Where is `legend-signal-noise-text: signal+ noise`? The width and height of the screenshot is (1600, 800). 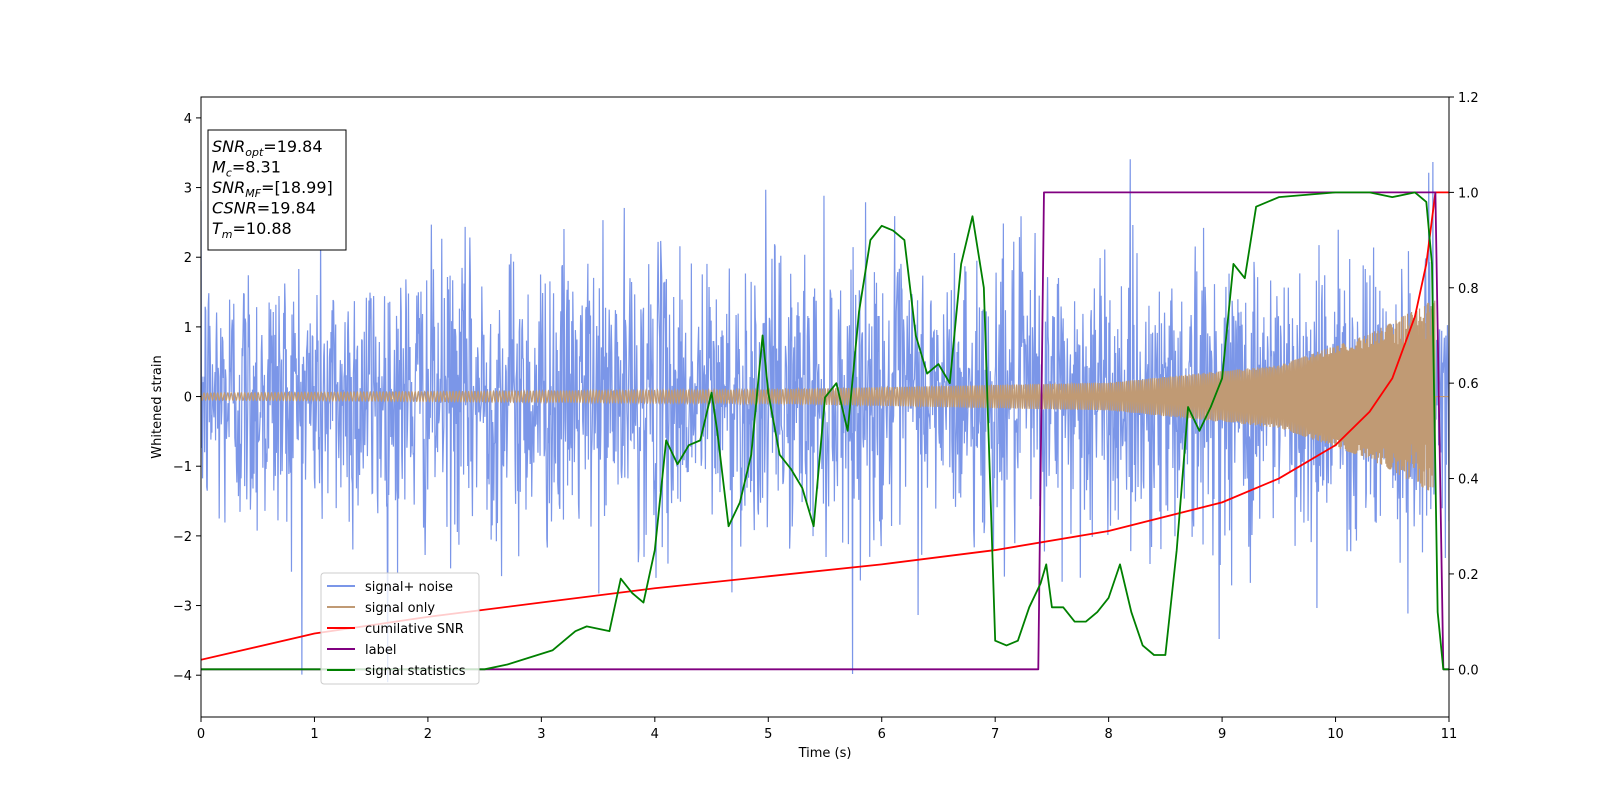
legend-signal-noise-text: signal+ noise is located at coordinates (409, 587).